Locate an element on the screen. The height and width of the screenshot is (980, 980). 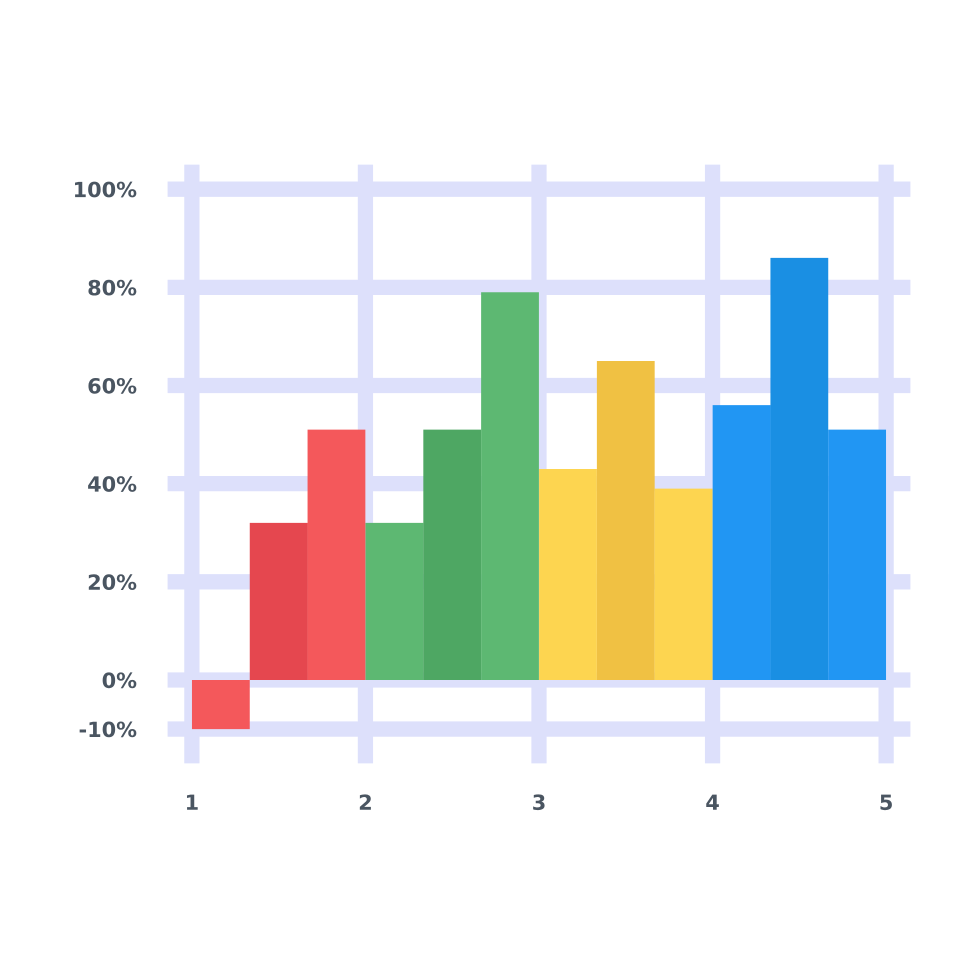
y-tick-label: 80% is located at coordinates (112, 288).